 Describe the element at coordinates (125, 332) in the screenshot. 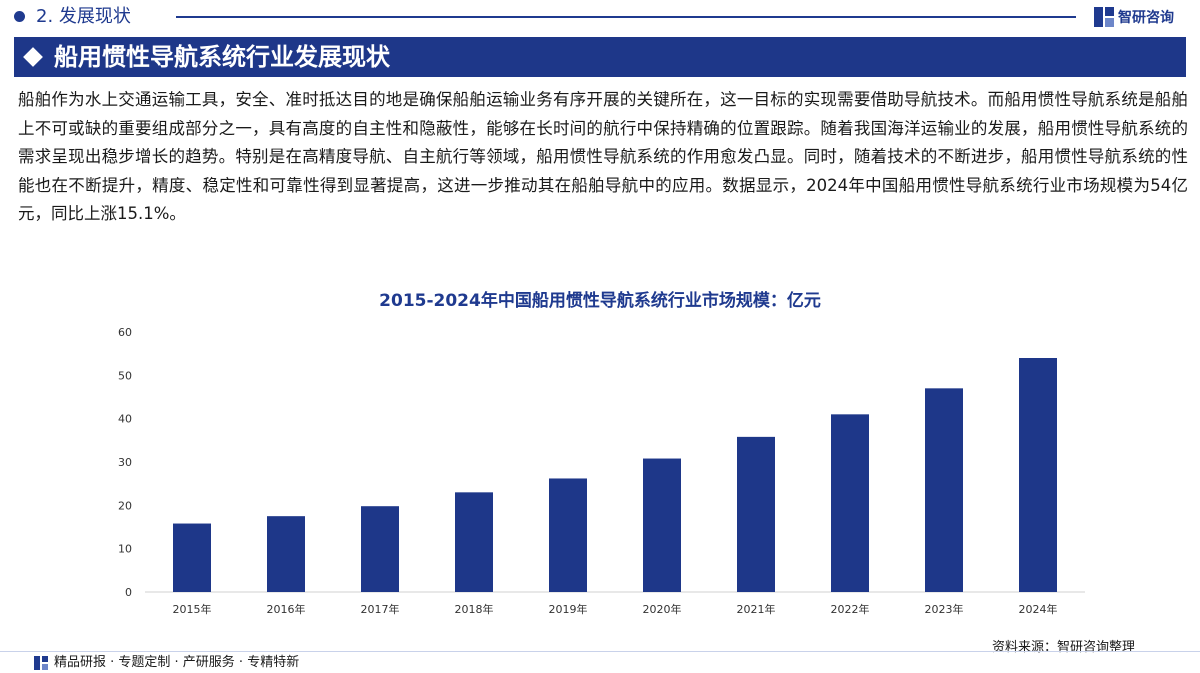

I see `y-tick-label: 60` at that location.